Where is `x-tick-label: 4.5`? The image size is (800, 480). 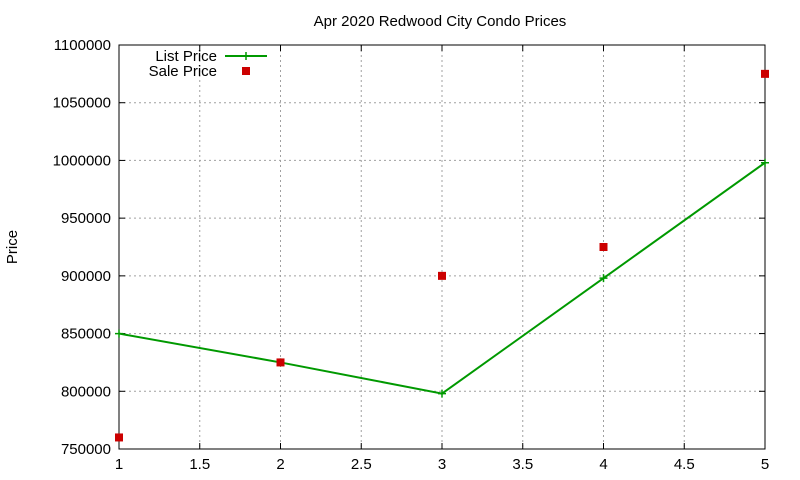
x-tick-label: 4.5 is located at coordinates (684, 464).